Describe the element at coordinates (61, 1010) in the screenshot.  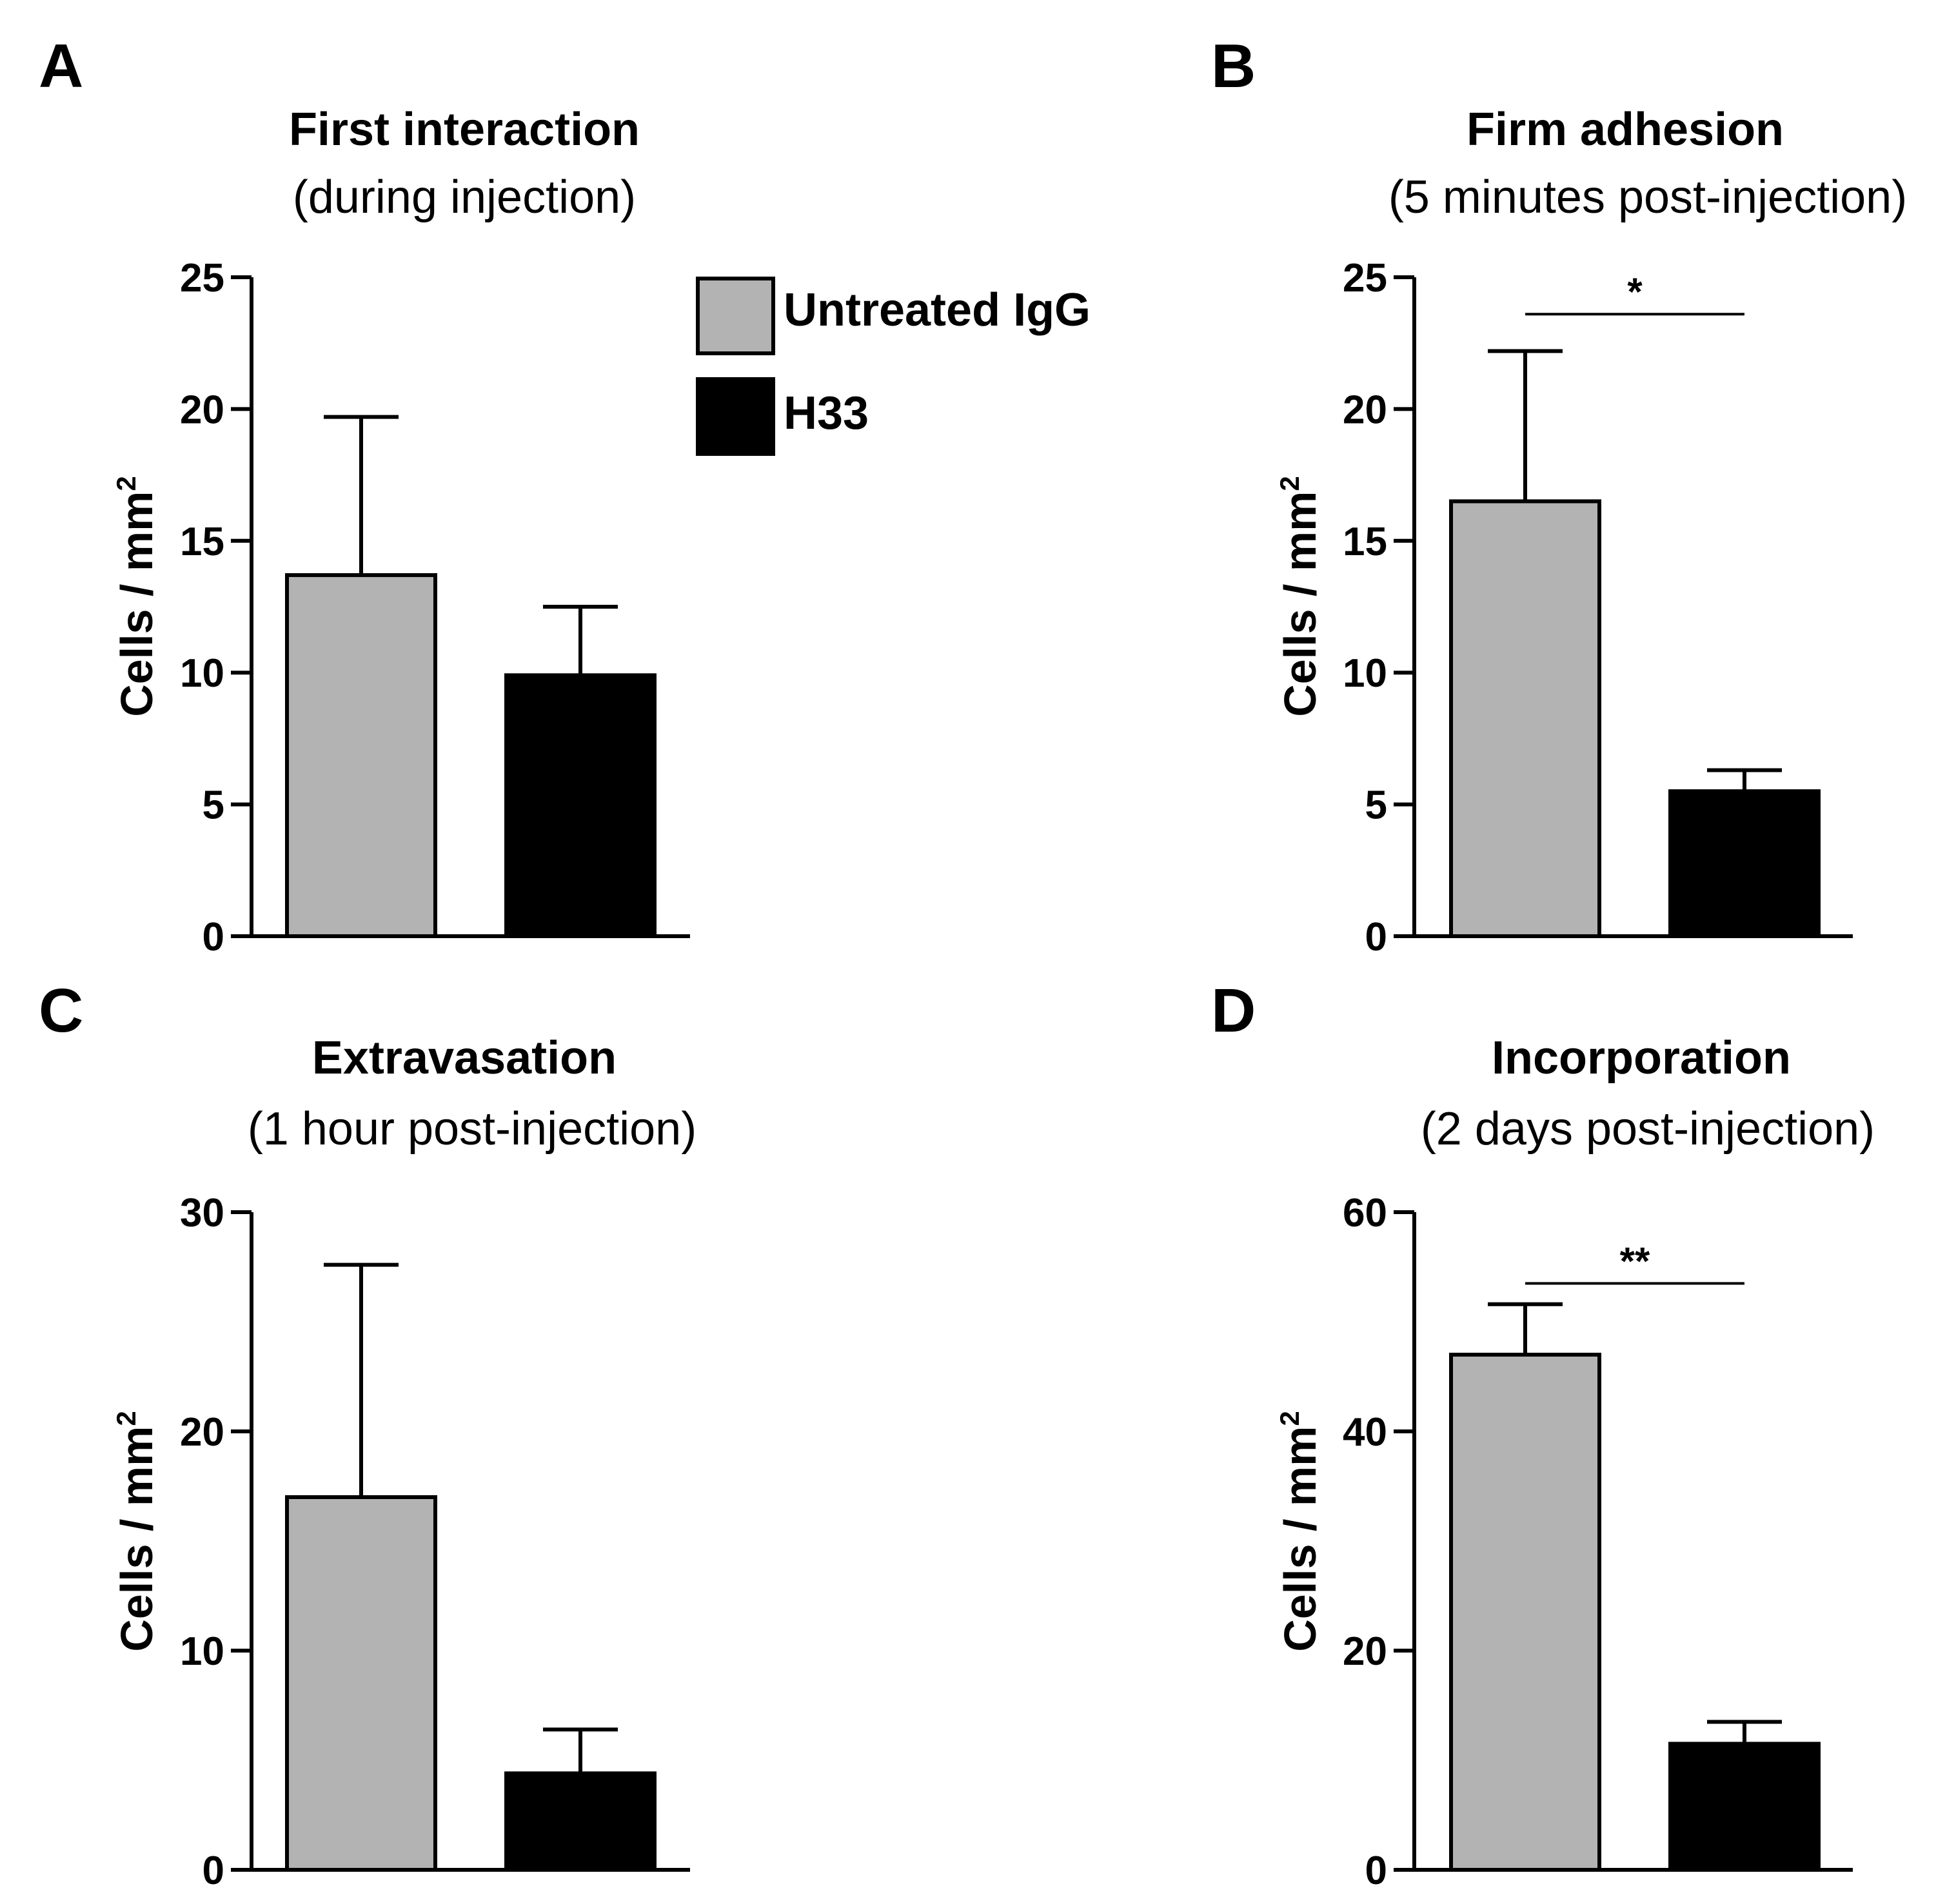
I see `panel-letter: C` at that location.